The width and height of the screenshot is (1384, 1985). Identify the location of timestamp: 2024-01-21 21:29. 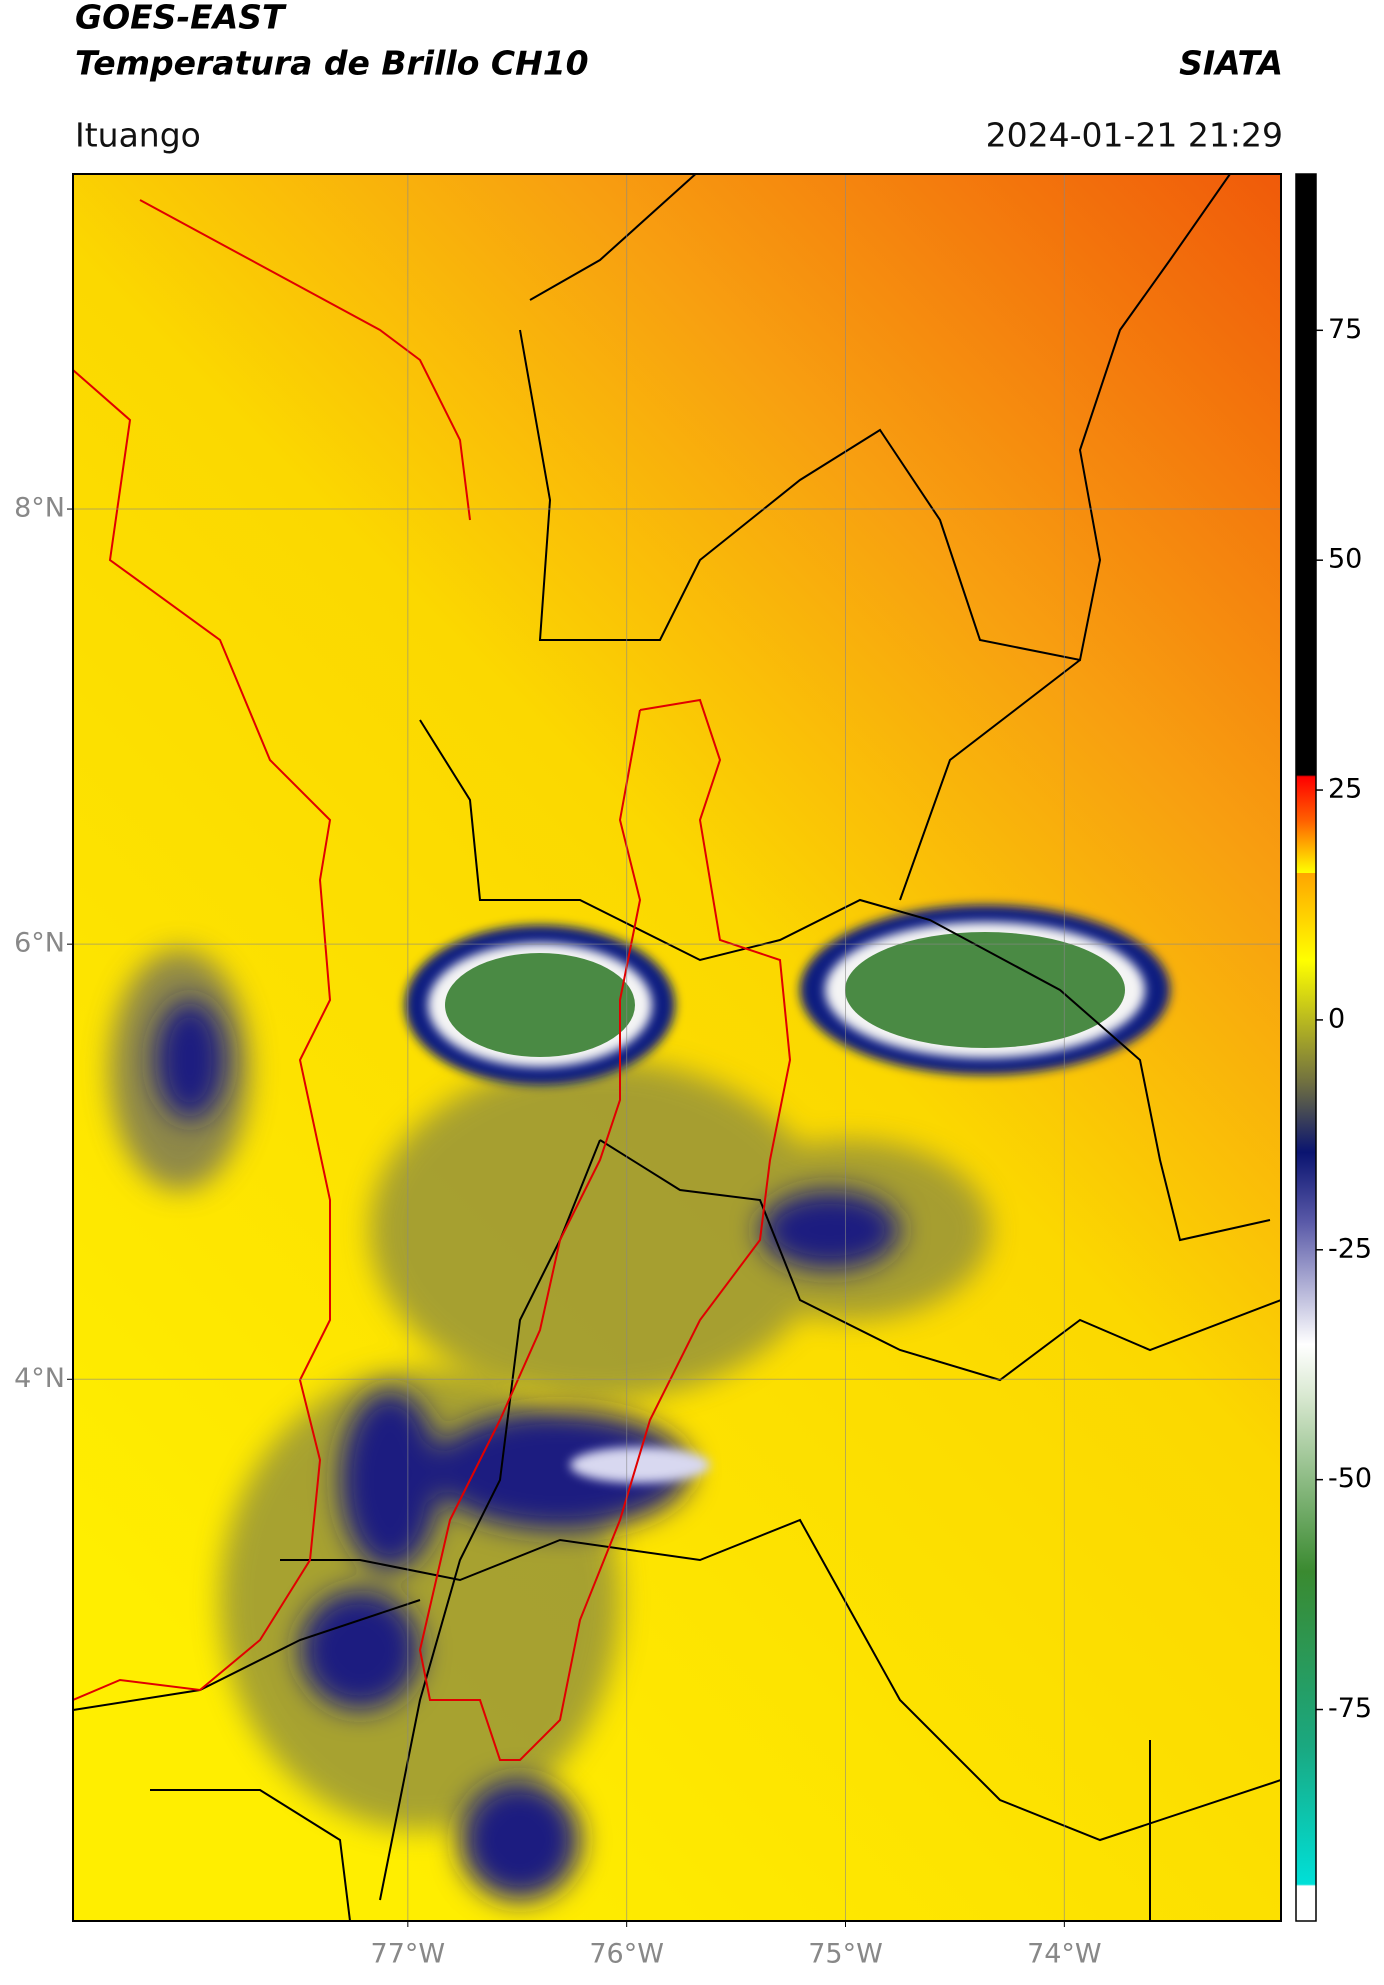
(1134, 135).